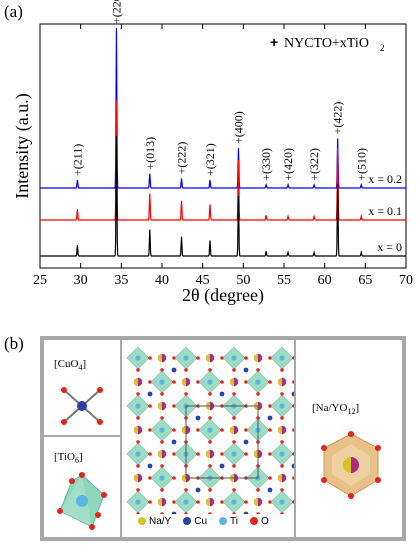 The height and width of the screenshot is (550, 419). I want to click on tio6-label: [TiO6], so click(68, 458).